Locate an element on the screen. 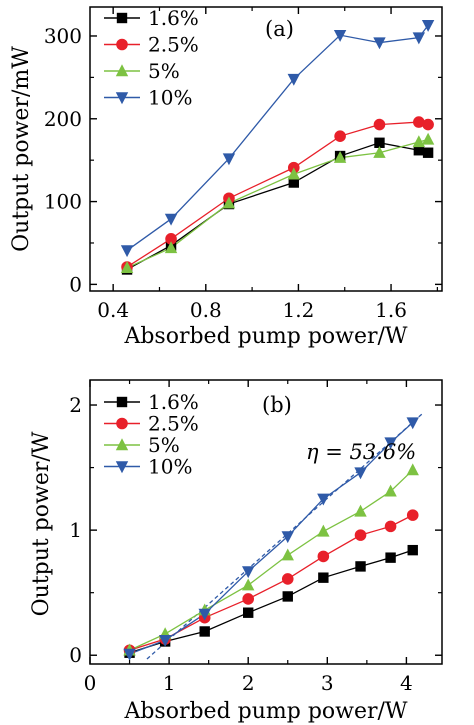 This screenshot has height=725, width=474. x-axis-label-a: Absorbed pump power/W is located at coordinates (265, 336).